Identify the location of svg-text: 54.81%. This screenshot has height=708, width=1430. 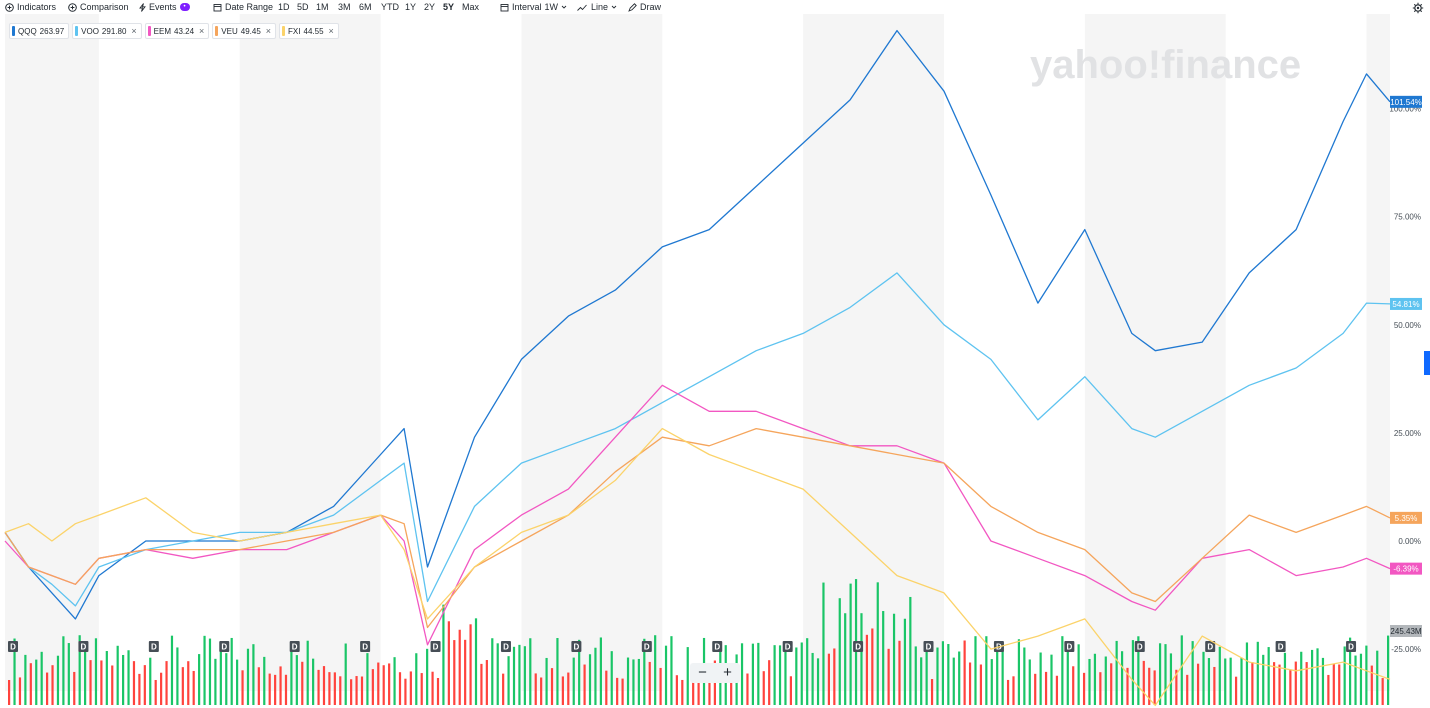
(1405, 304).